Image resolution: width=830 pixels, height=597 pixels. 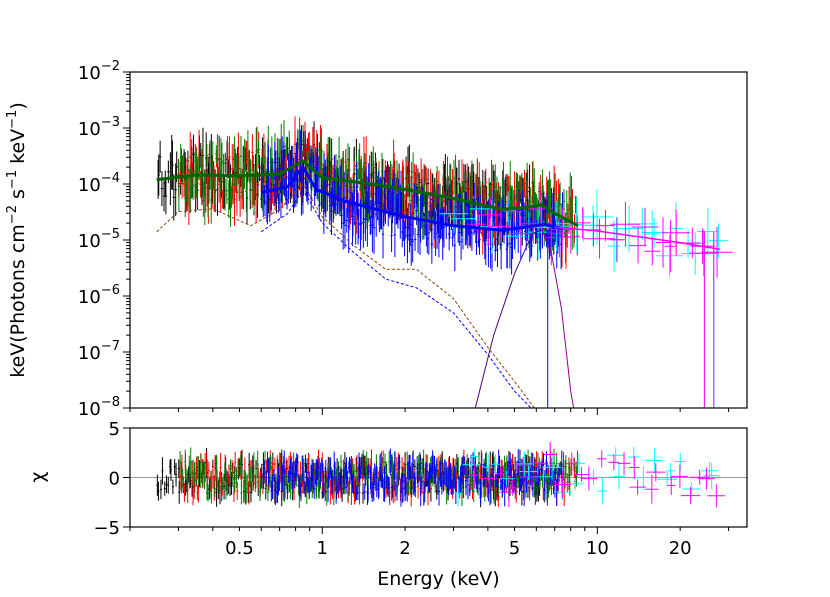 I want to click on y-tick-label: 10⁻⁵, so click(x=99, y=239).